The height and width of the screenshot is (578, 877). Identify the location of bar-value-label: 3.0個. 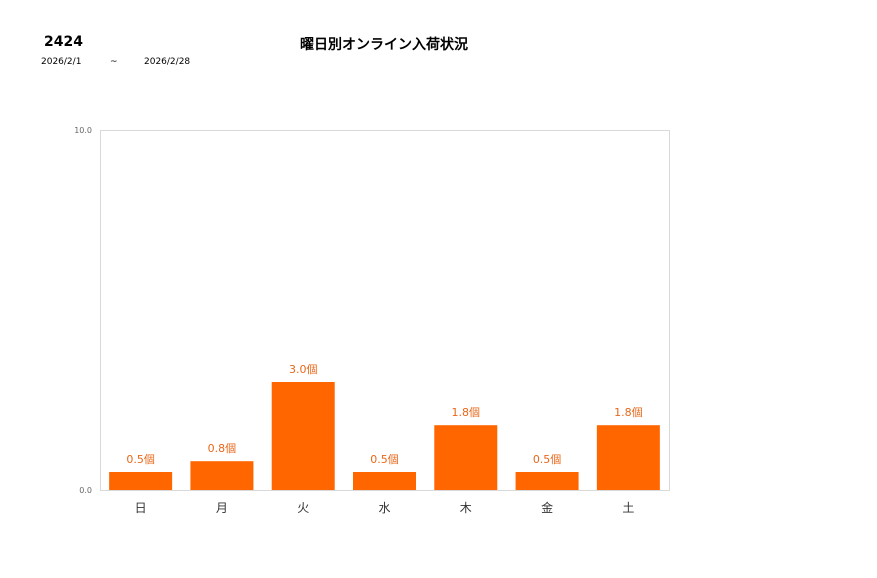
(303, 369).